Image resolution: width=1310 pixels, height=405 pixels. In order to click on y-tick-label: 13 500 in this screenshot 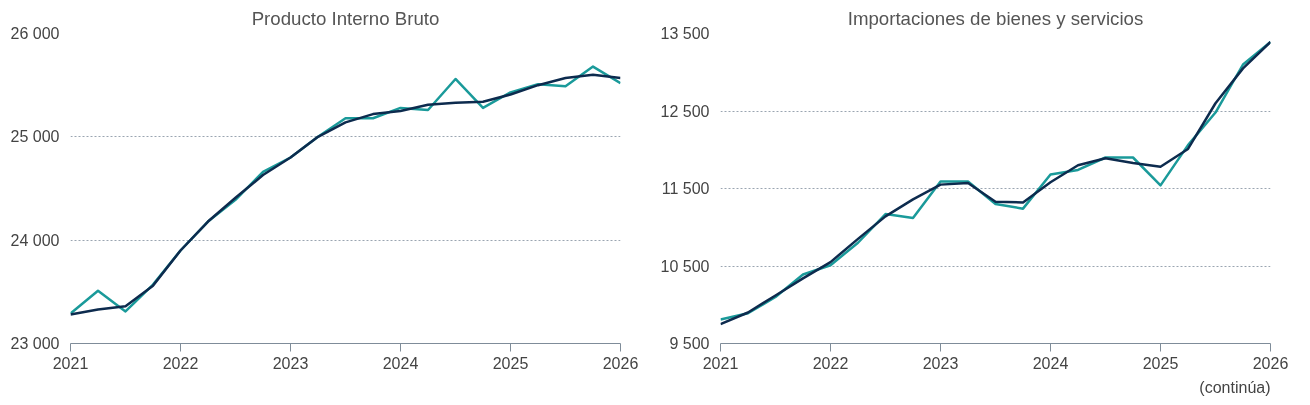, I will do `click(685, 33)`.